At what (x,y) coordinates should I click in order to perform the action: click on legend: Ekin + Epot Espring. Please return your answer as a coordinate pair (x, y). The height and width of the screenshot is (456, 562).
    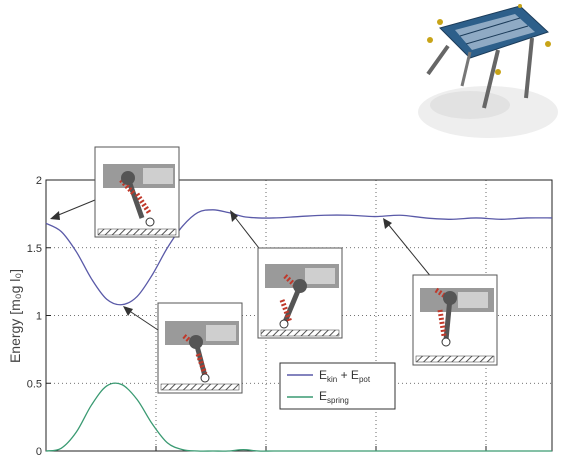
    Looking at the image, I should click on (337, 386).